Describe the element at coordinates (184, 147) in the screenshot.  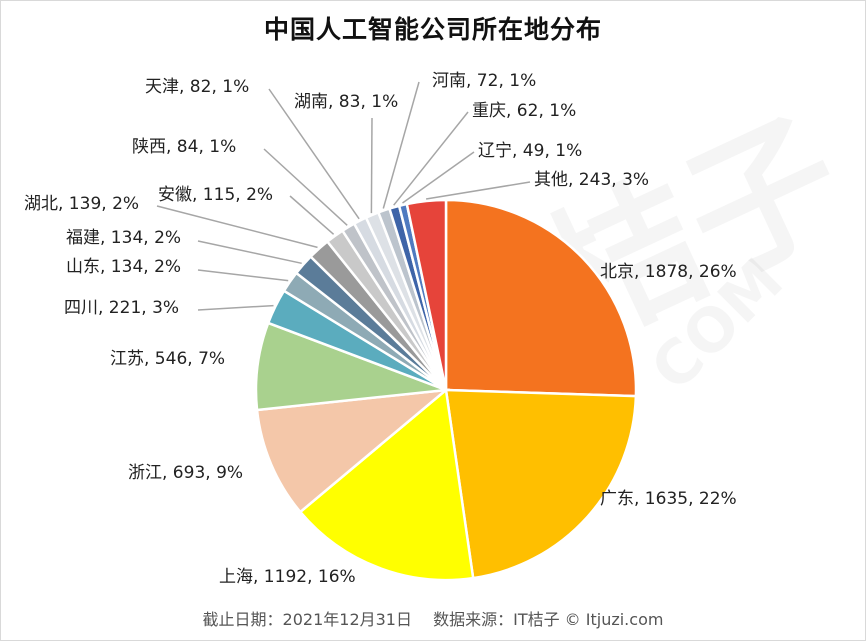
I see `data-label-11: 陕西, 84, 1%` at that location.